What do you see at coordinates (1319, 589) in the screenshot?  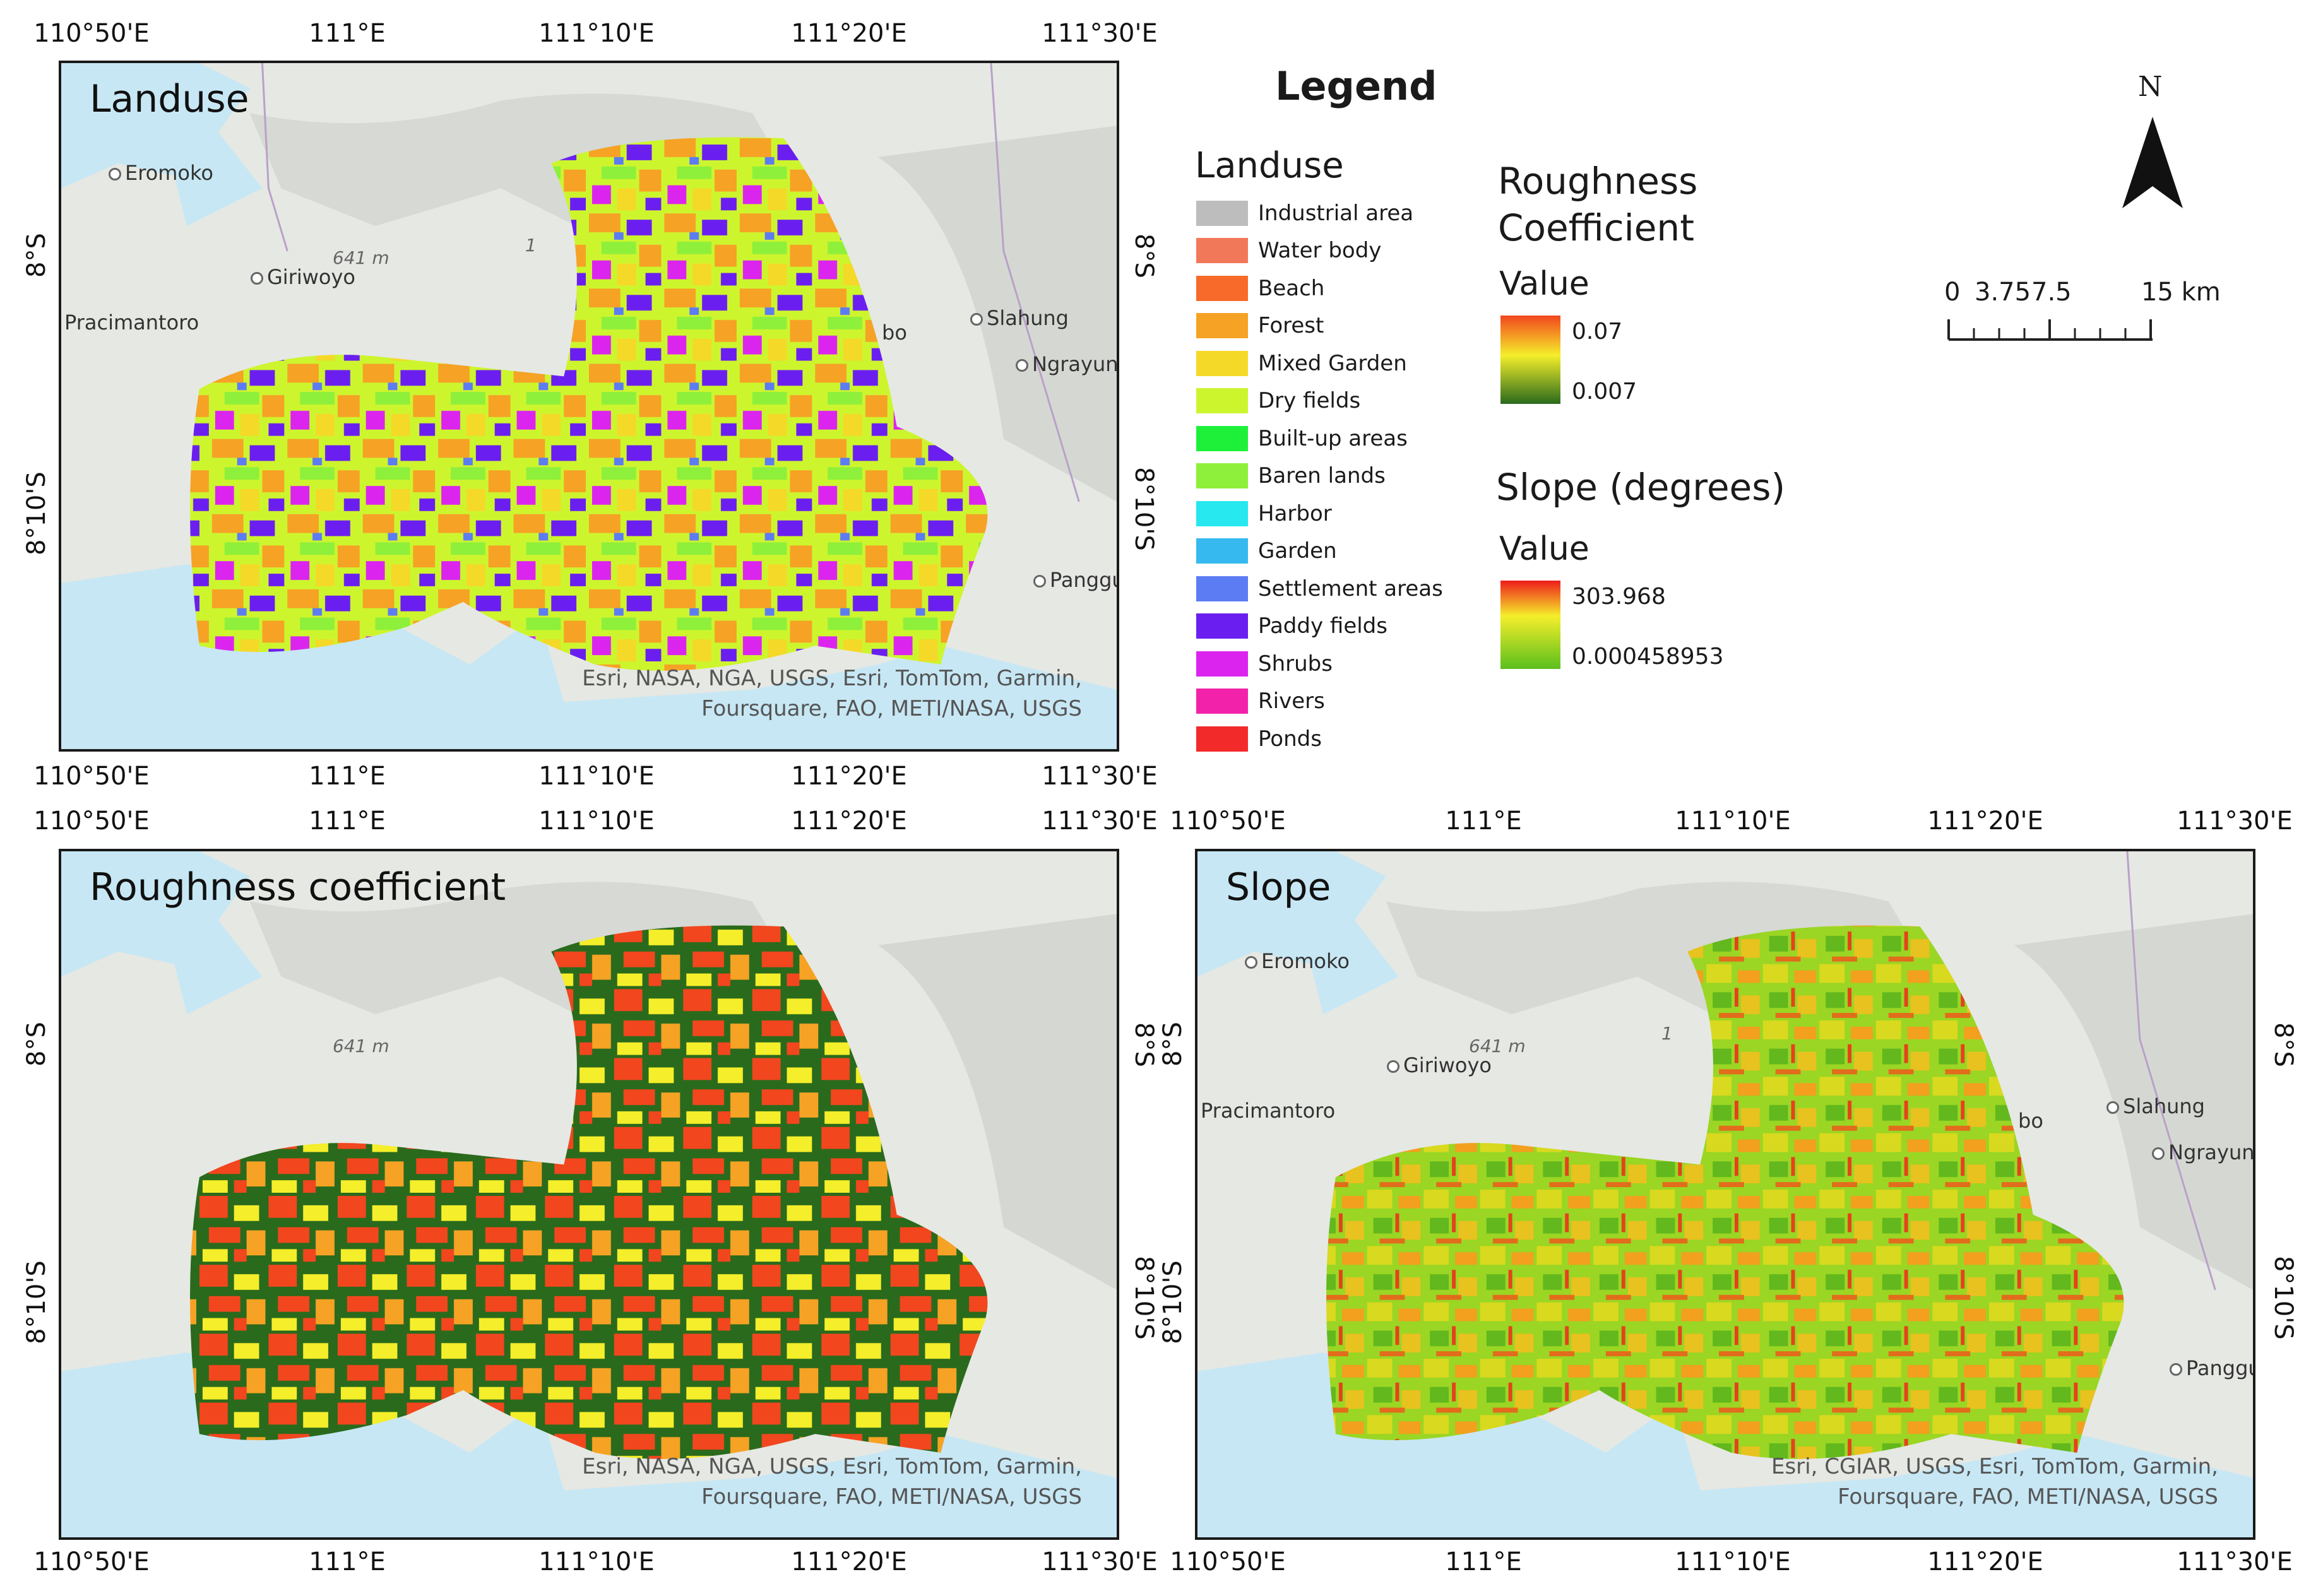 I see `landuse-legend-item: Settlement areas` at bounding box center [1319, 589].